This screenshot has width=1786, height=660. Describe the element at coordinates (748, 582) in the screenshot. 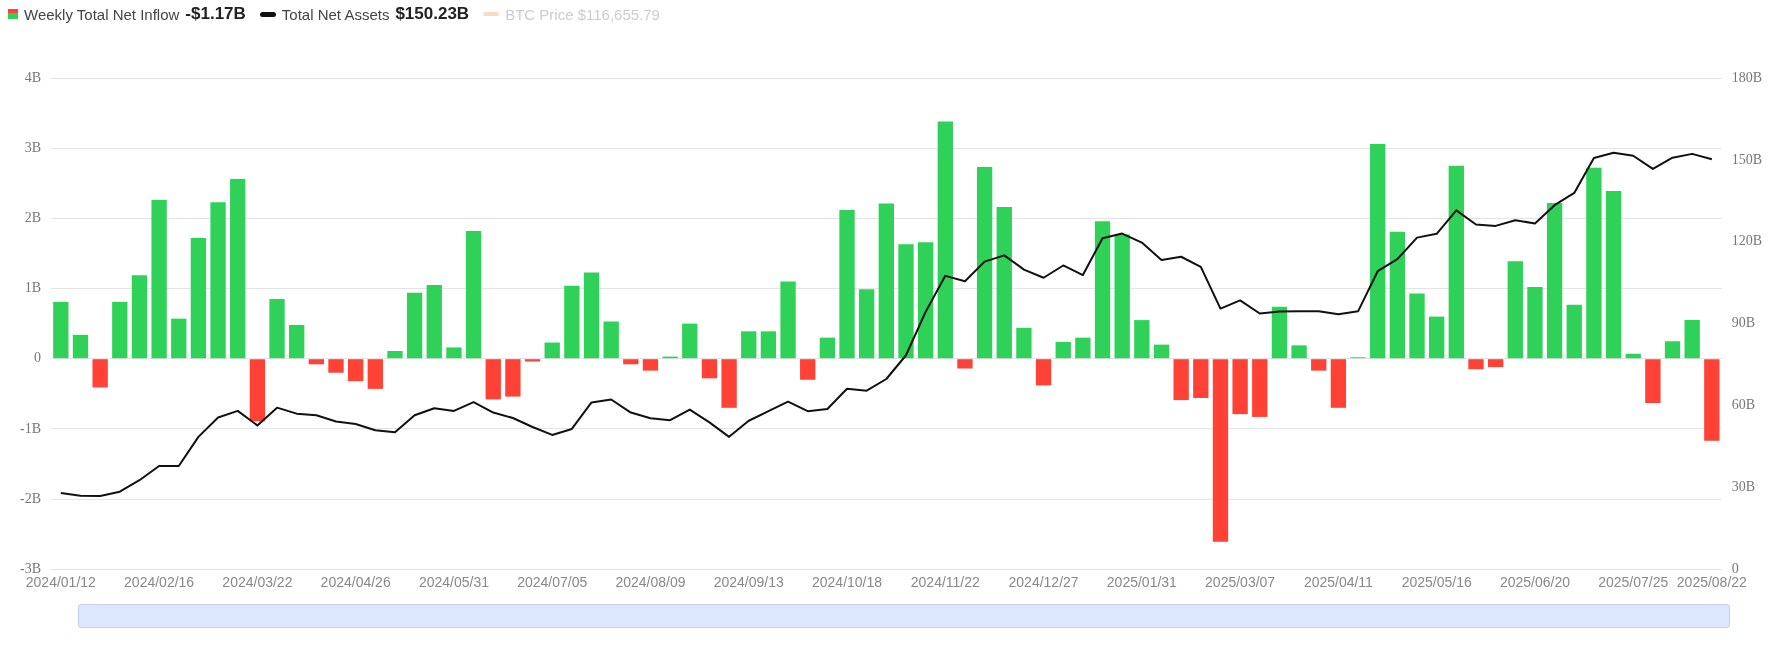

I see `x-tick-label: 2024/09/13` at that location.